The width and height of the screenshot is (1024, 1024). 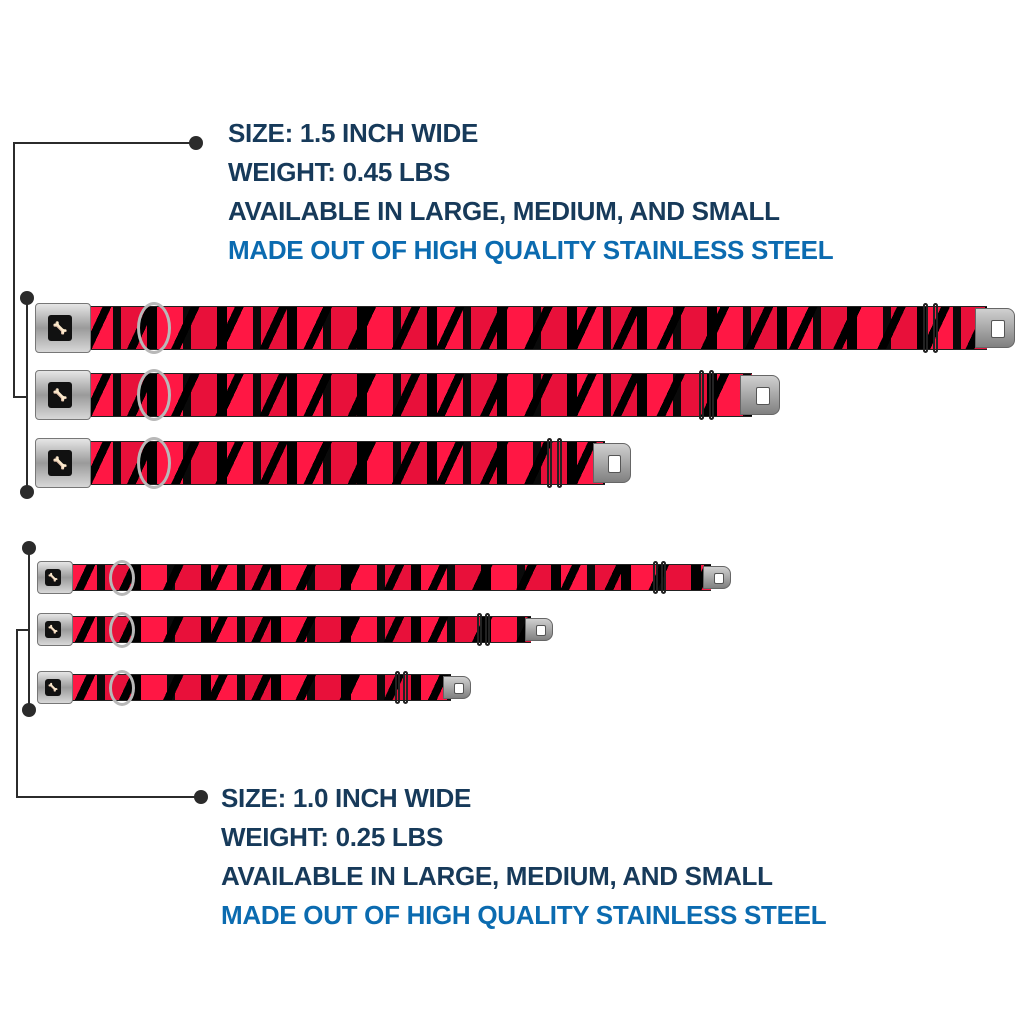 I want to click on spec-weight: WEIGHT: 0.45 LBS, so click(x=339, y=172).